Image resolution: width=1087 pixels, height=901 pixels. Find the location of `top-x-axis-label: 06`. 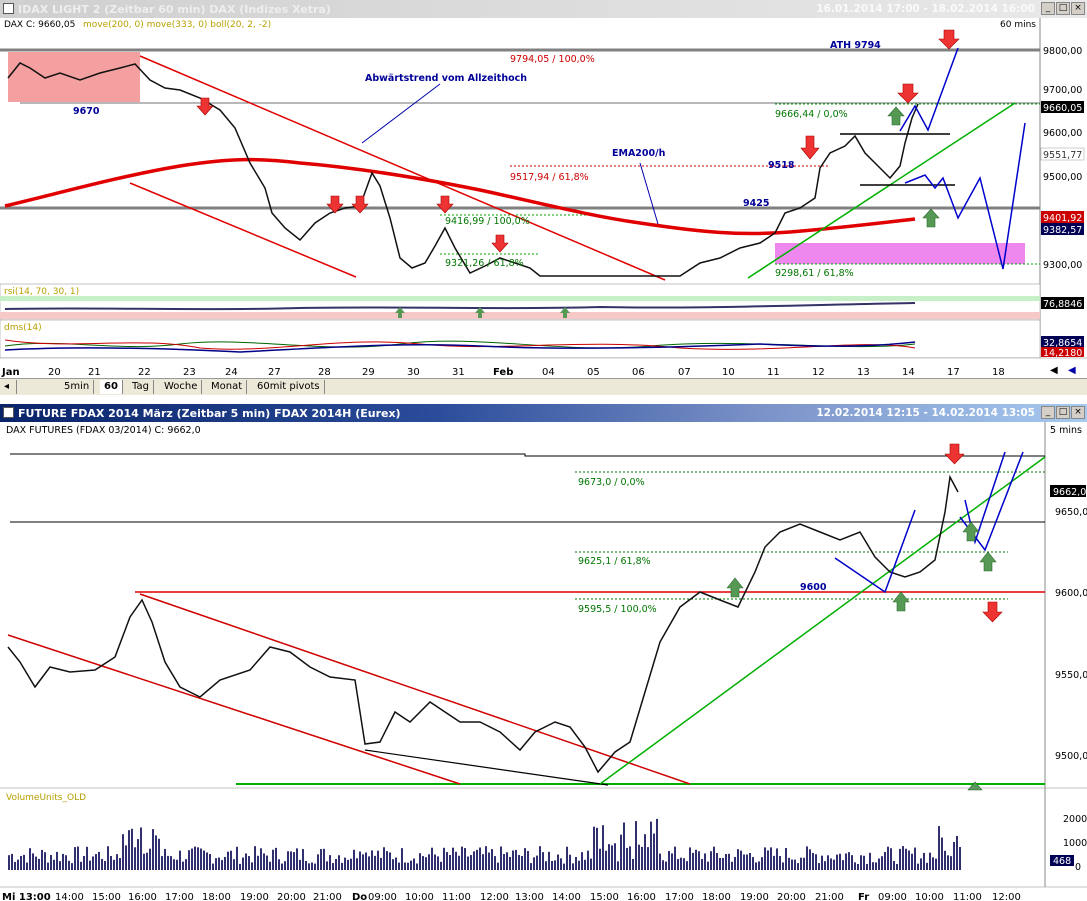

top-x-axis-label: 06 is located at coordinates (638, 372).